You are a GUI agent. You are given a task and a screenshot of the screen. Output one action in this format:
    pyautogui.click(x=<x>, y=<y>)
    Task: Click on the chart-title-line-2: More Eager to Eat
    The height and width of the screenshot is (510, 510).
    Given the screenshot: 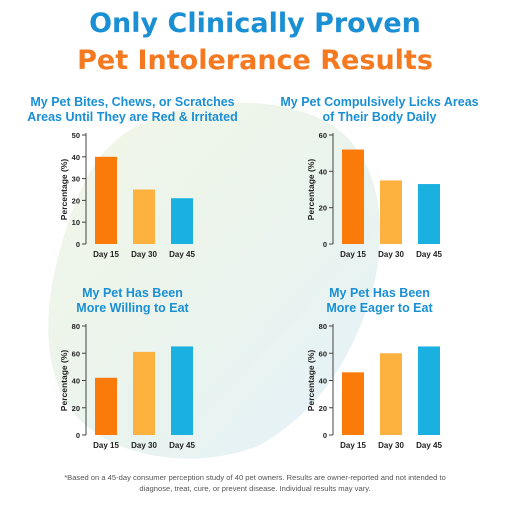 What is the action you would take?
    pyautogui.click(x=379, y=308)
    